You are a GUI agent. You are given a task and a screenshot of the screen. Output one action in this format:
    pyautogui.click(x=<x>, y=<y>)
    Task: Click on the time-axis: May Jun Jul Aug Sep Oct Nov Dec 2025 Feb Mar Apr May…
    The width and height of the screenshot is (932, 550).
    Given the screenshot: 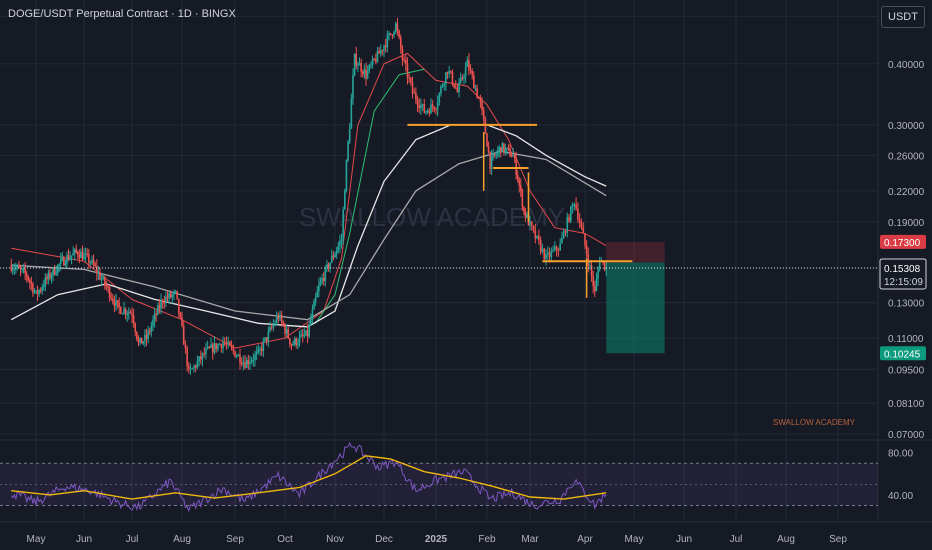 What is the action you would take?
    pyautogui.click(x=437, y=539)
    